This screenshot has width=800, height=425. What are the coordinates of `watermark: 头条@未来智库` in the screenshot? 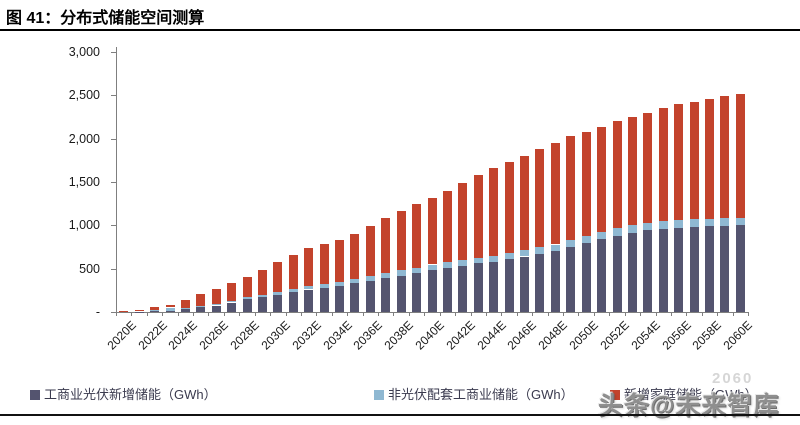 It's located at (689, 406).